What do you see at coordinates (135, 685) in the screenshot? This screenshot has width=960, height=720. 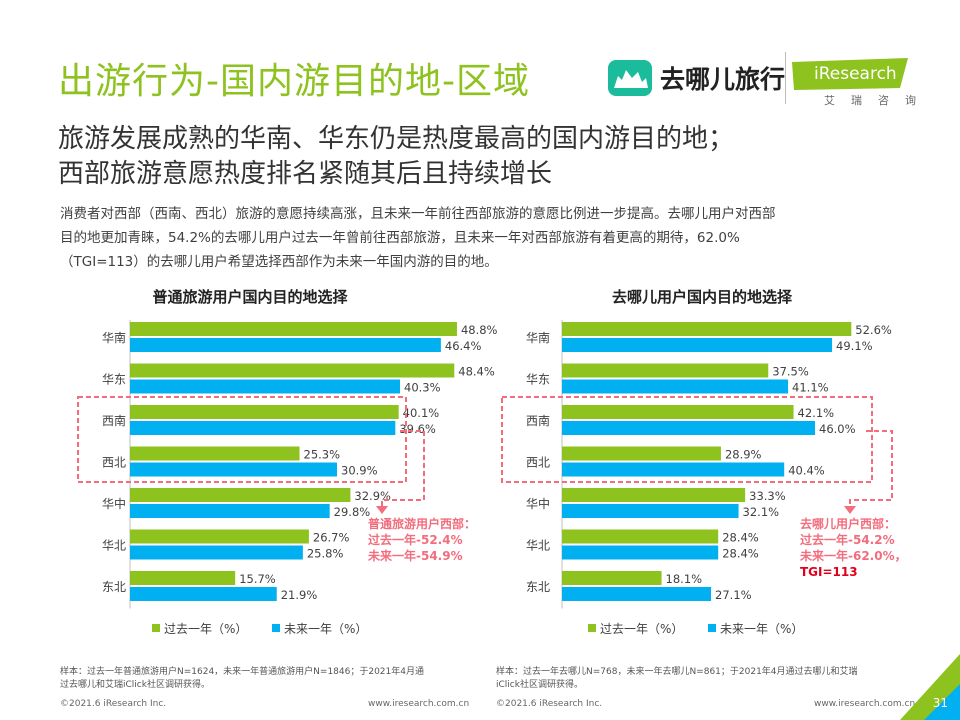 I see `sample-note-left-2: 过去哪儿和艾瑞iClick社区调研获得。` at bounding box center [135, 685].